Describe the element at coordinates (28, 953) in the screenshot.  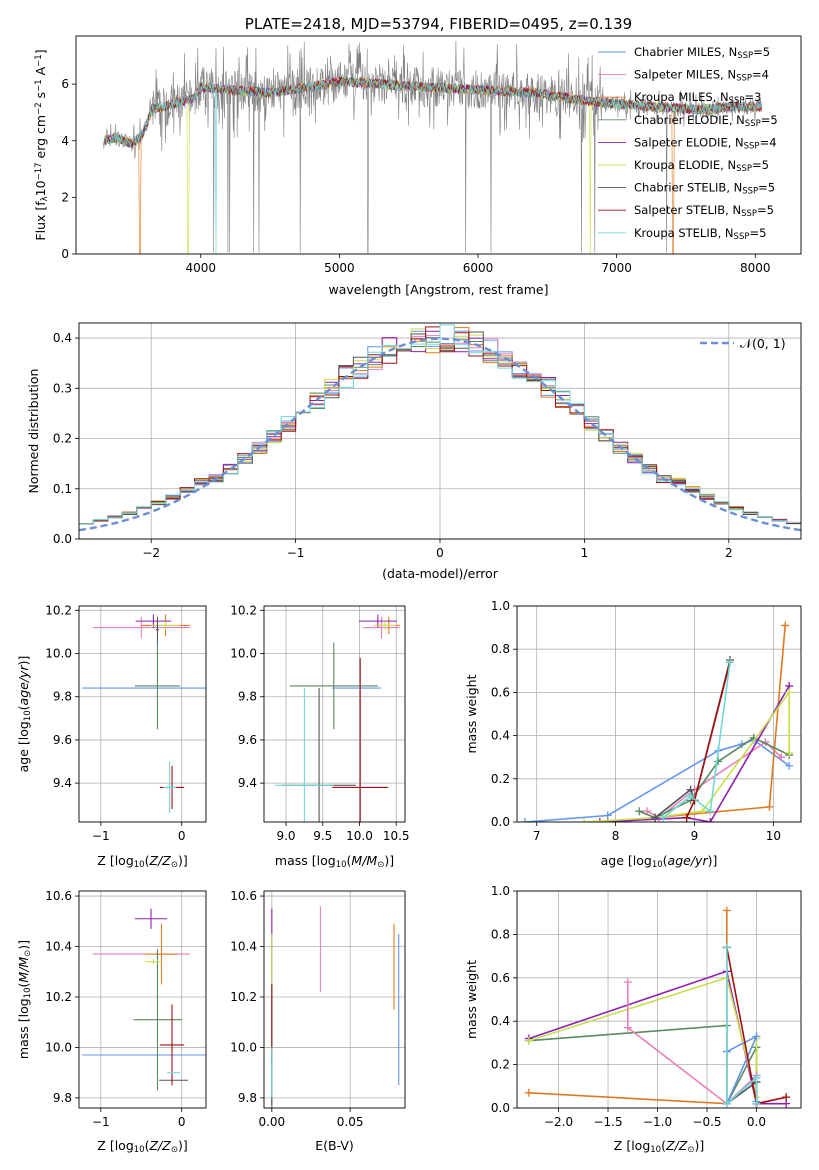
I see `y-axis-label-part: ⊙` at that location.